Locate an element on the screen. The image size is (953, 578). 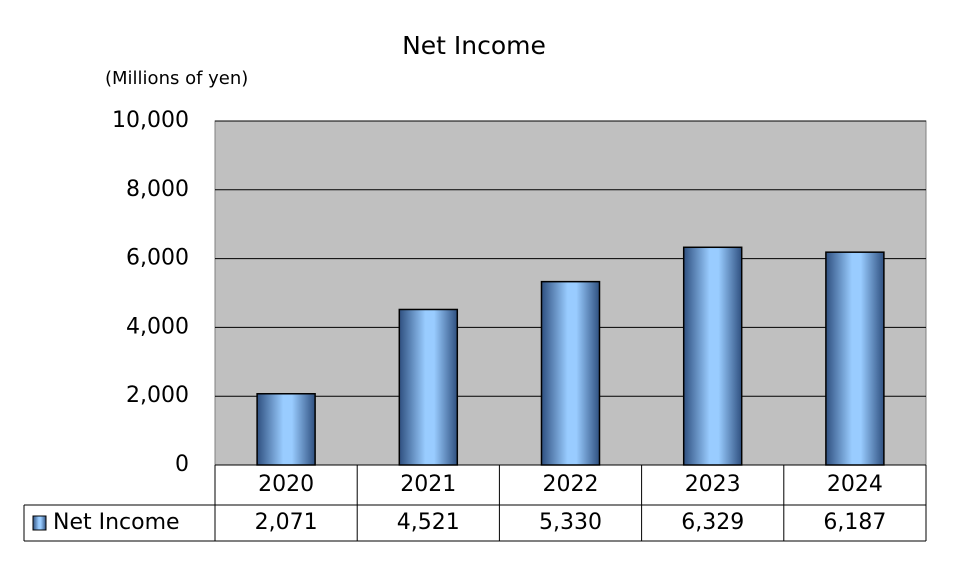
y-tick-label: 8,000 is located at coordinates (157, 189).